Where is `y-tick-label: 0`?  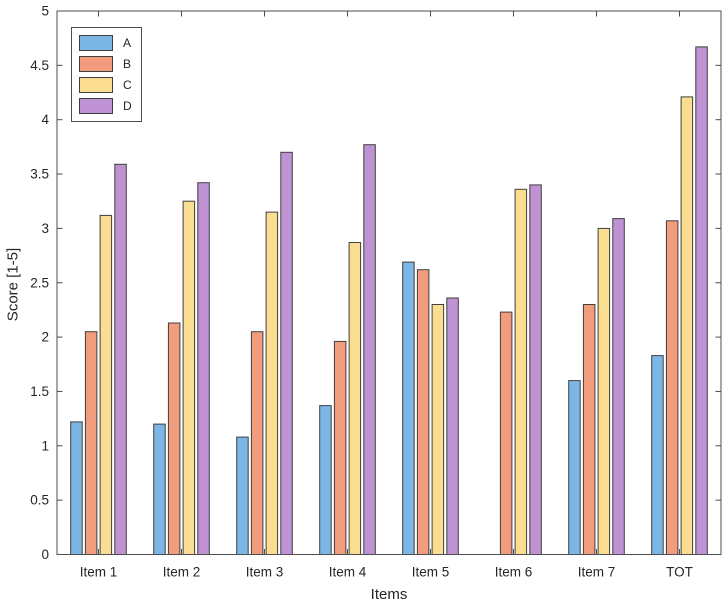
y-tick-label: 0 is located at coordinates (45, 554).